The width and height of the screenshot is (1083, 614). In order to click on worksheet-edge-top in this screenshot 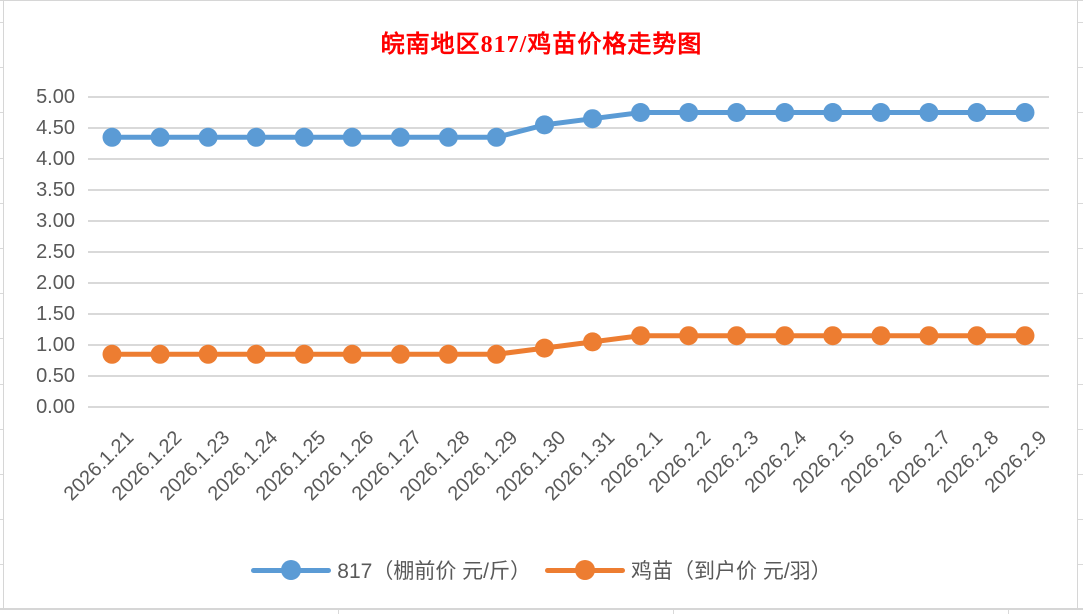, I will do `click(541, 0)`.